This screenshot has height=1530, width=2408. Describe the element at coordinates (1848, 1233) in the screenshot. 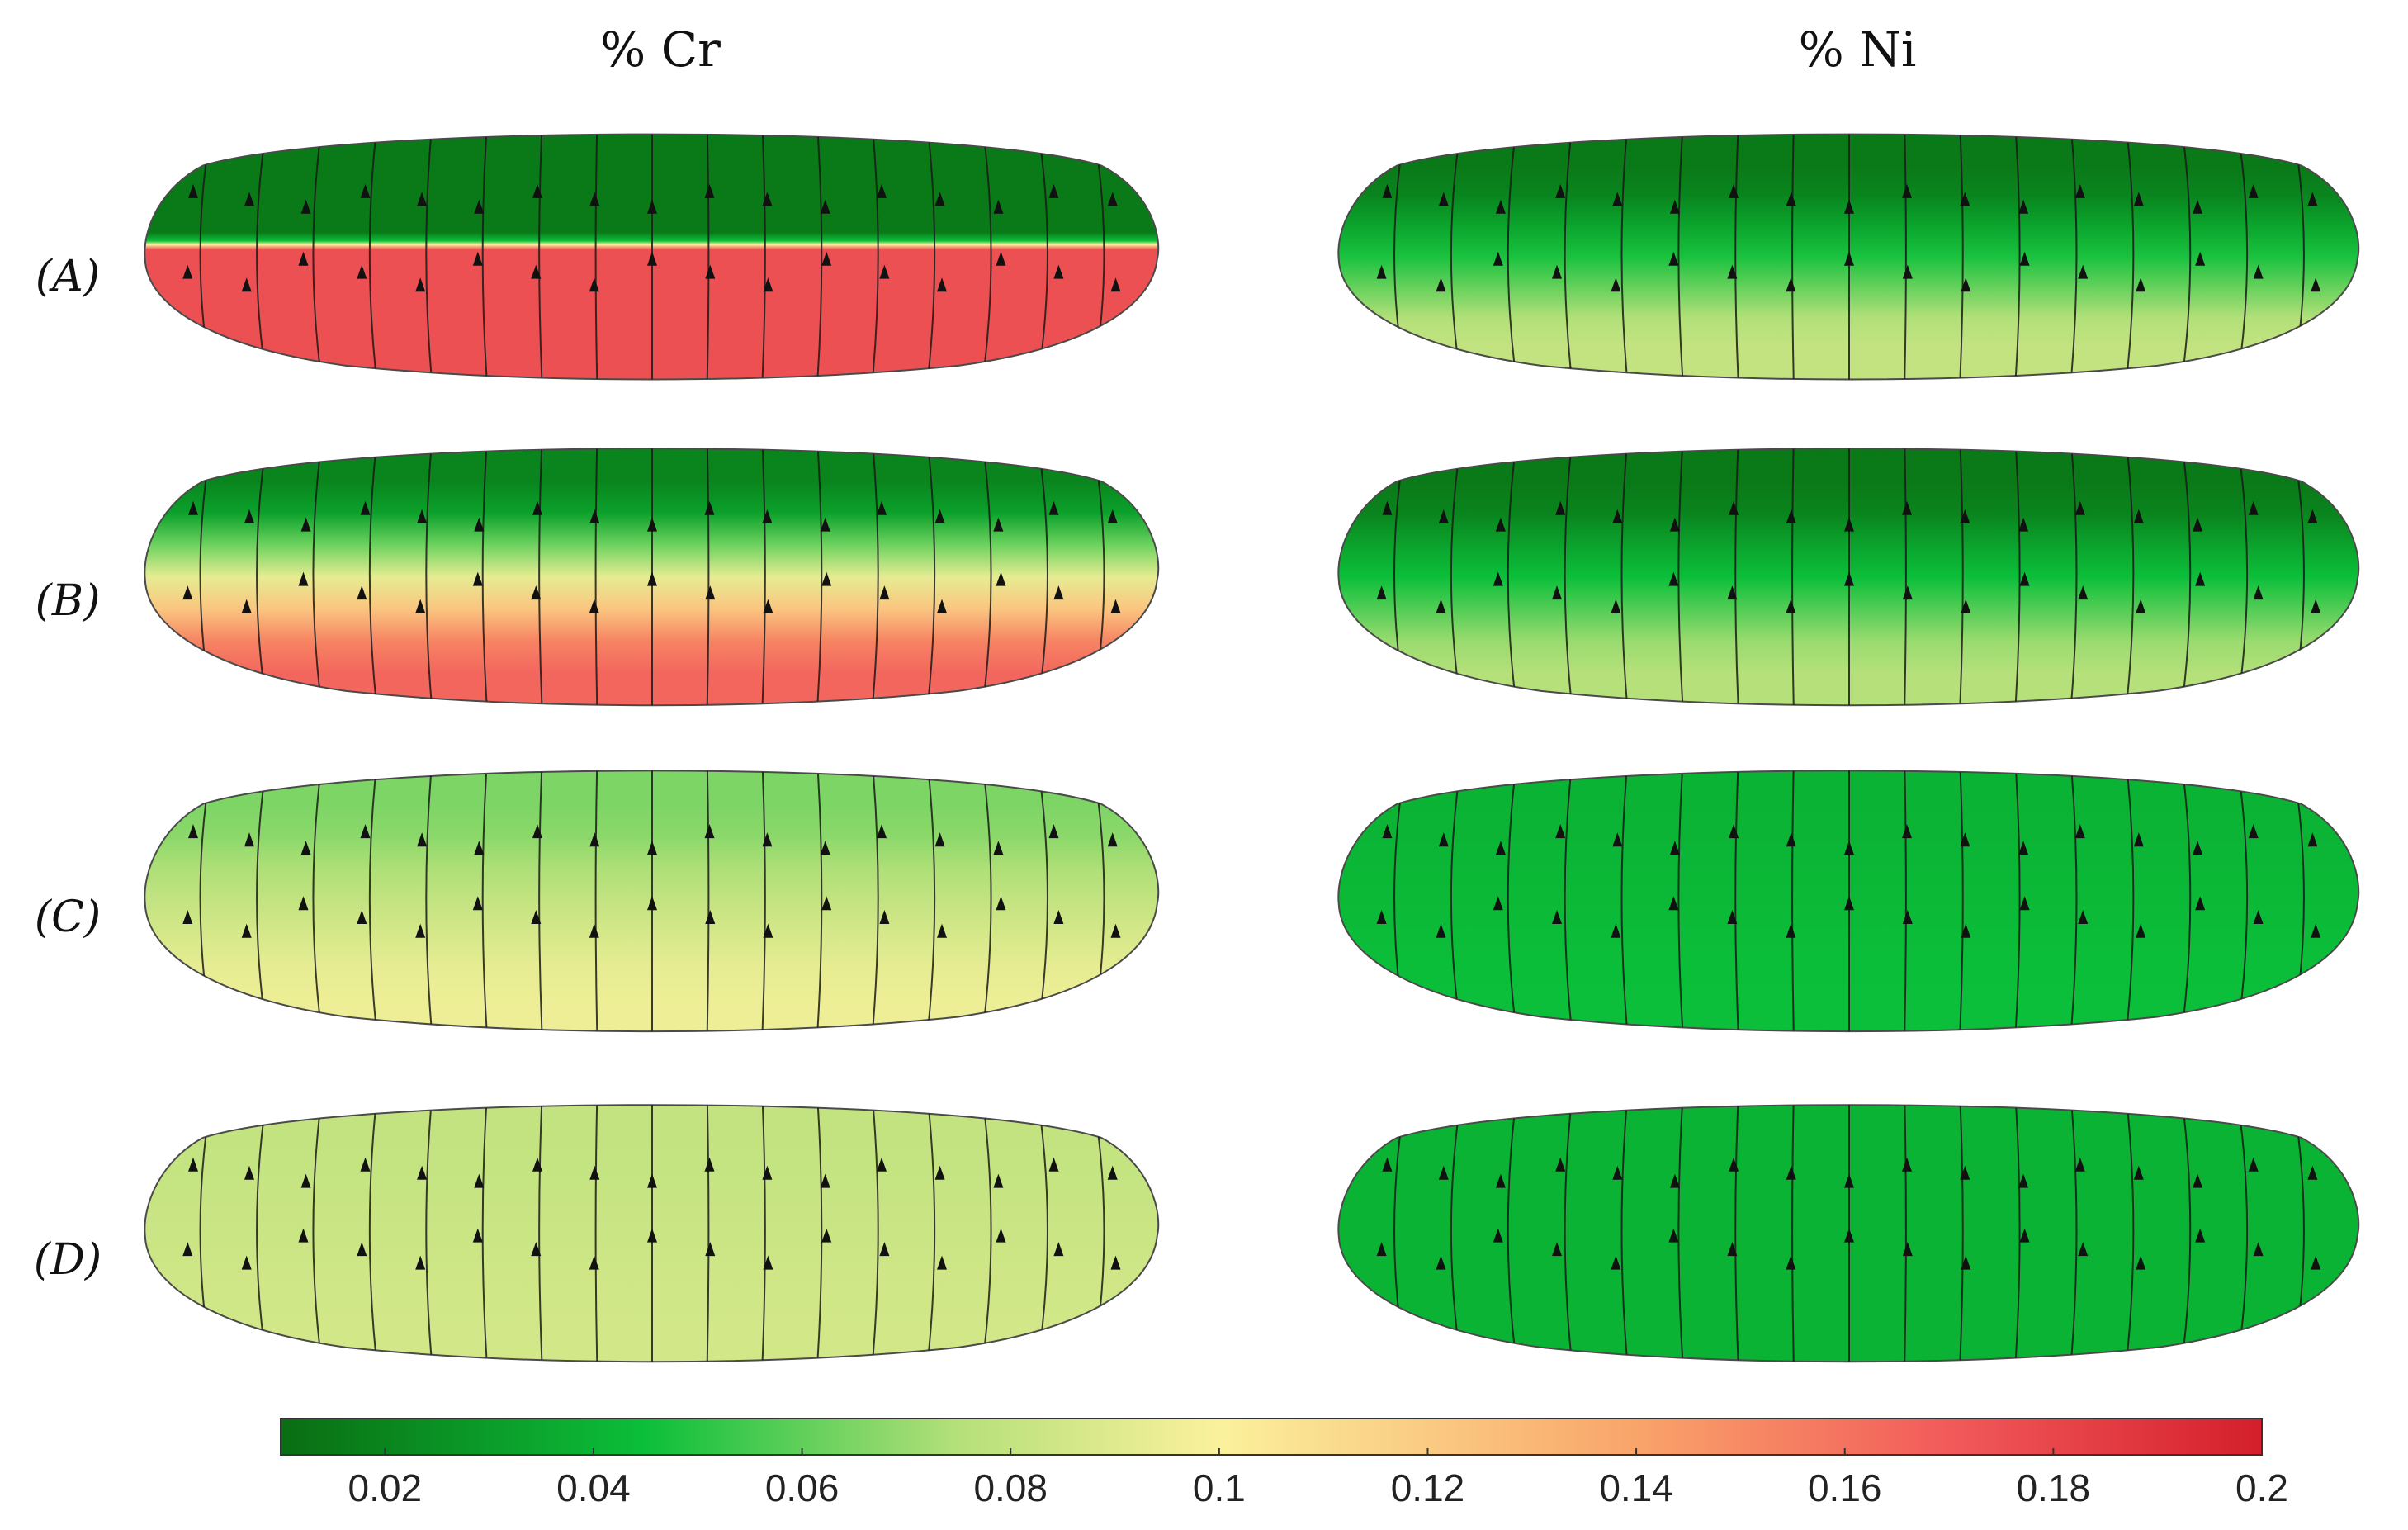

I see `panel-ni-d` at that location.